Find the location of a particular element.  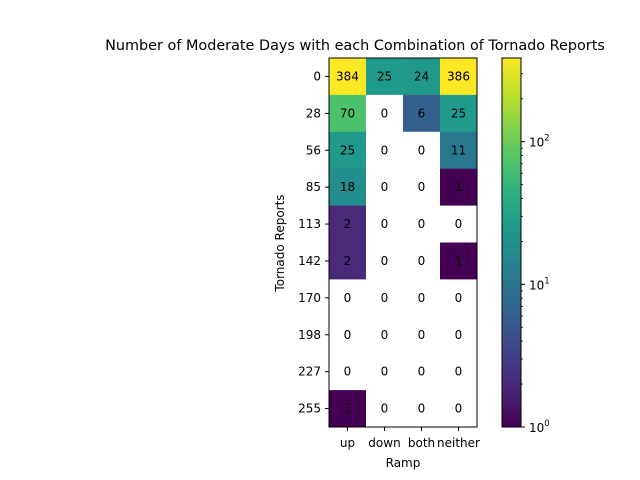

y-tick-label: 28 is located at coordinates (313, 113).